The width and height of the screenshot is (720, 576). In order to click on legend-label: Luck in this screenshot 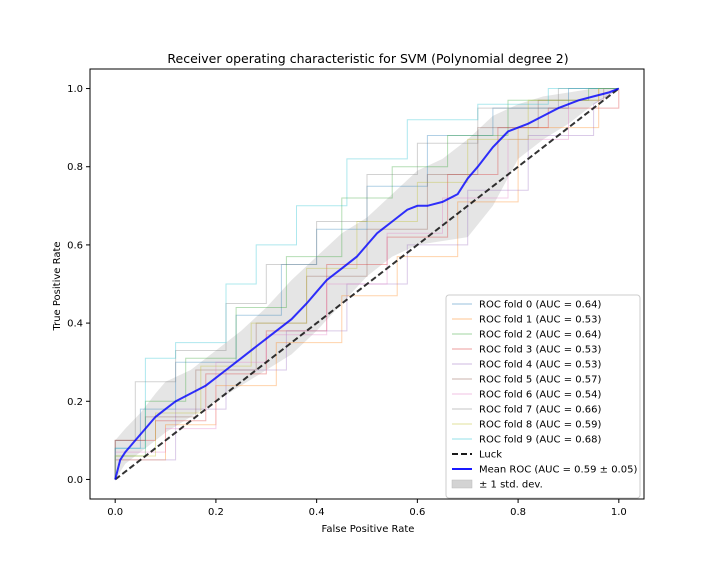, I will do `click(490, 455)`.